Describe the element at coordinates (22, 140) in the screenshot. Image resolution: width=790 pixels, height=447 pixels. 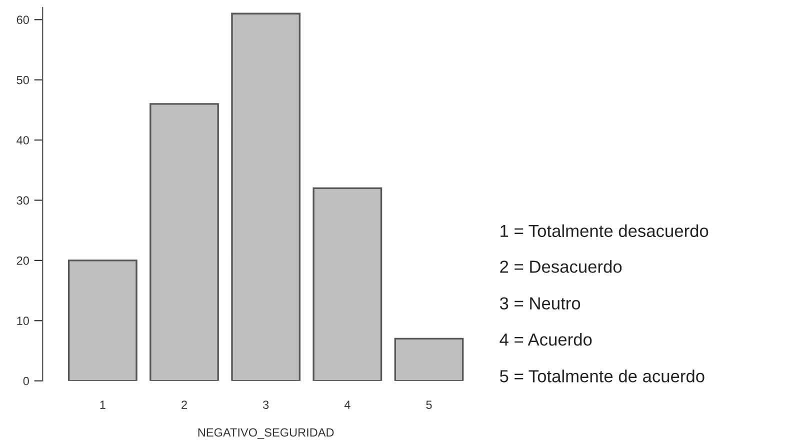
I see `y-tick-label: 40` at that location.